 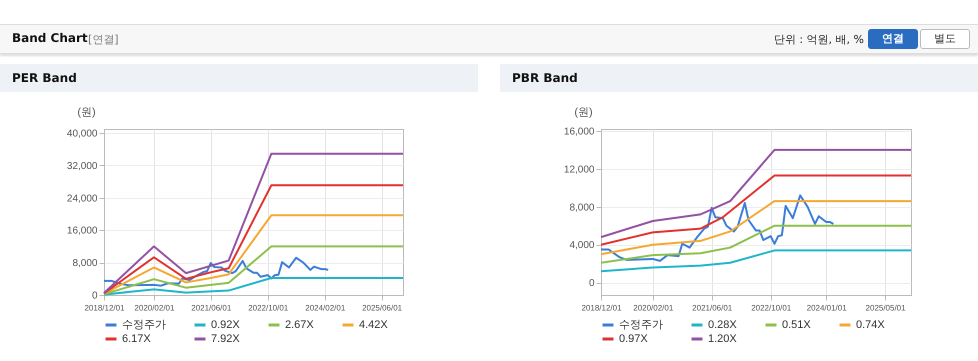 I want to click on x-tick-label: 2024/01/01, so click(x=827, y=308).